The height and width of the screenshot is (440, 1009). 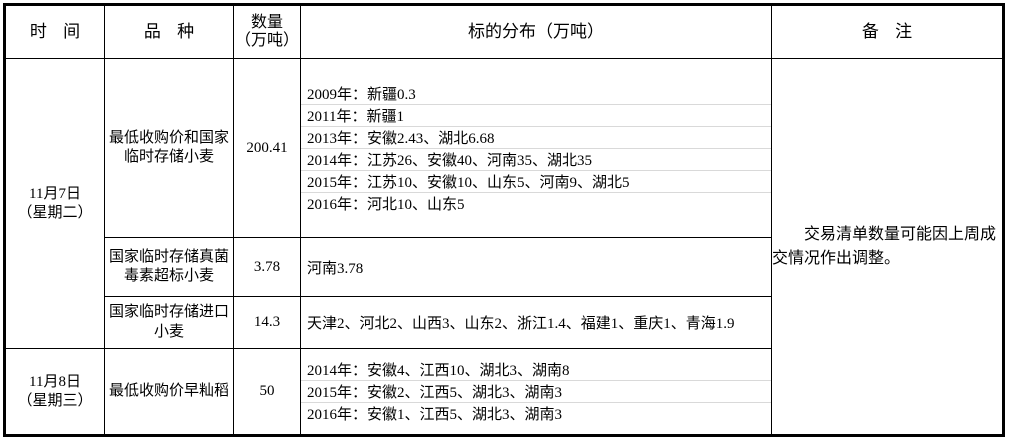 I want to click on header-label-quantity-line2: （万吨）, so click(x=266, y=40).